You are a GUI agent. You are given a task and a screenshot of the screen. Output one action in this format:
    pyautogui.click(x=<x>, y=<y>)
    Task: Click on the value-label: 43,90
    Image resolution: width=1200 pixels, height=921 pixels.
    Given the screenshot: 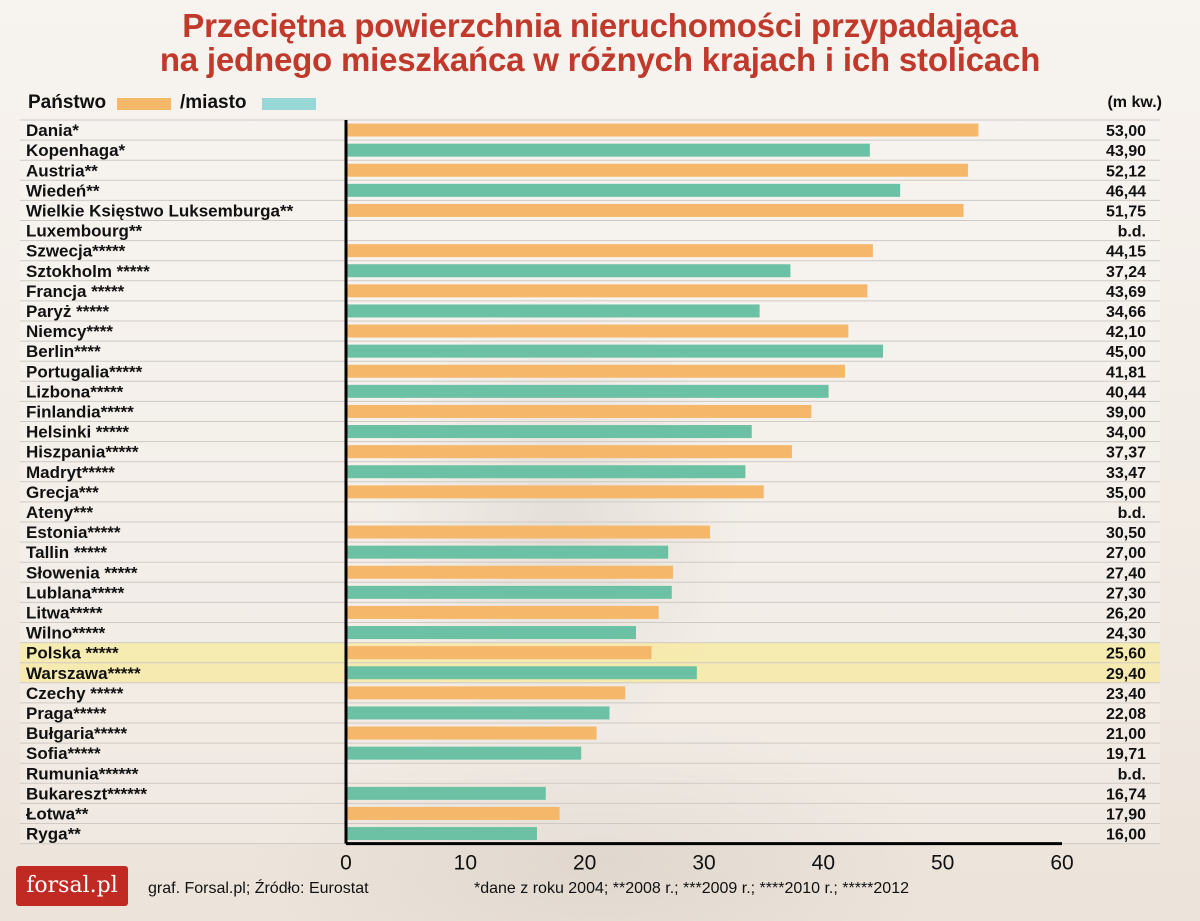 What is the action you would take?
    pyautogui.click(x=1126, y=151)
    